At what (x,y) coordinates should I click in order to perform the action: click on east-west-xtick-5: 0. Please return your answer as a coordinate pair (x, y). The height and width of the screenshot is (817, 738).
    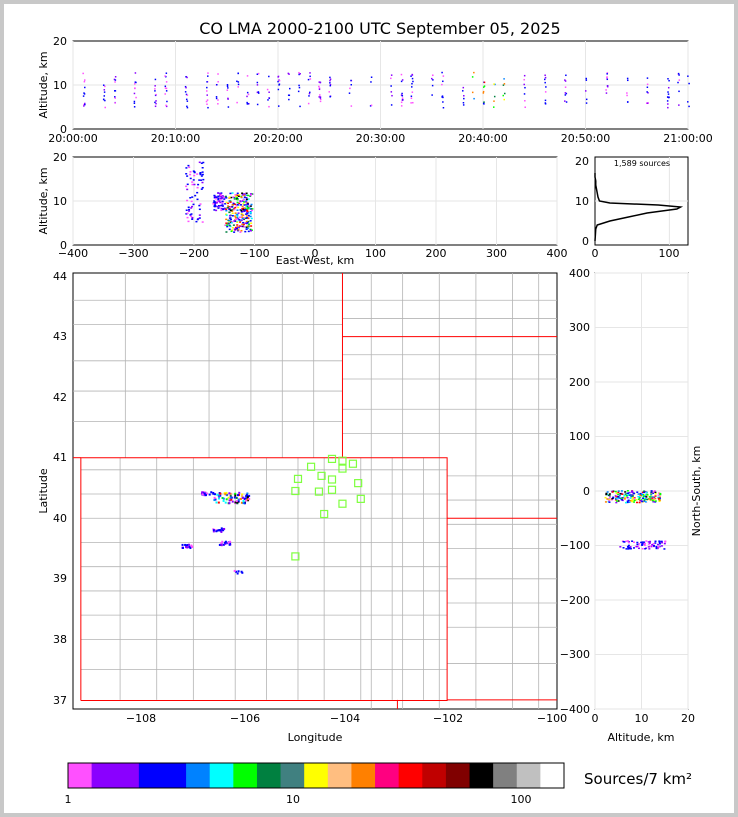
    Looking at the image, I should click on (315, 253).